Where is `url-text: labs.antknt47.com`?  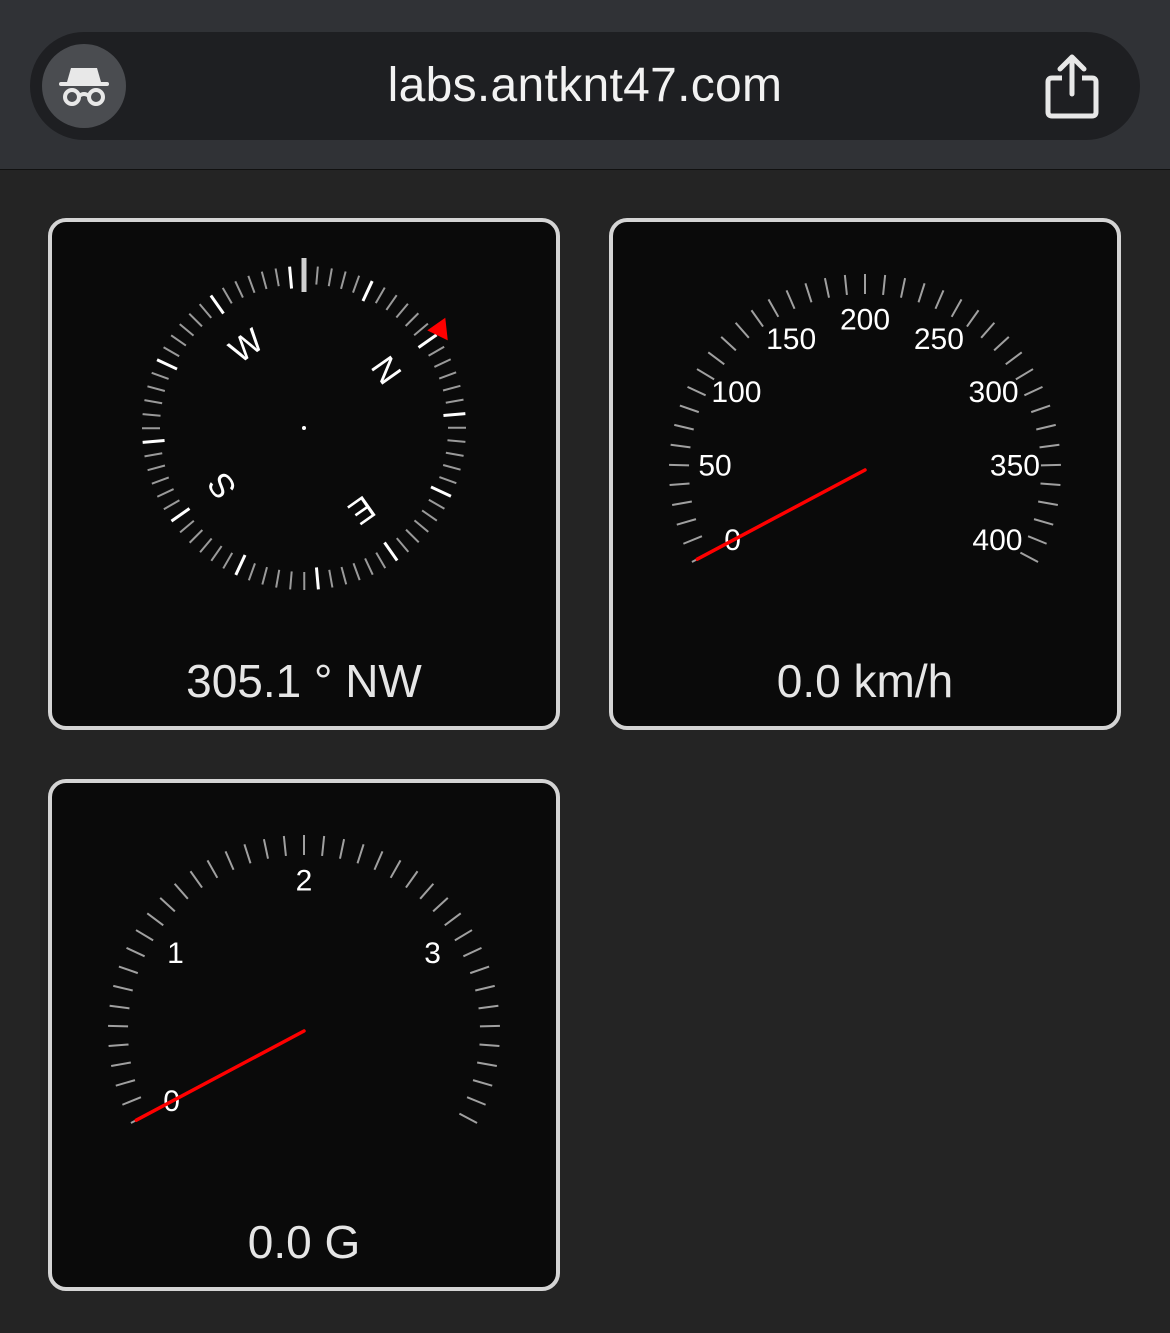
url-text: labs.antknt47.com is located at coordinates (585, 85).